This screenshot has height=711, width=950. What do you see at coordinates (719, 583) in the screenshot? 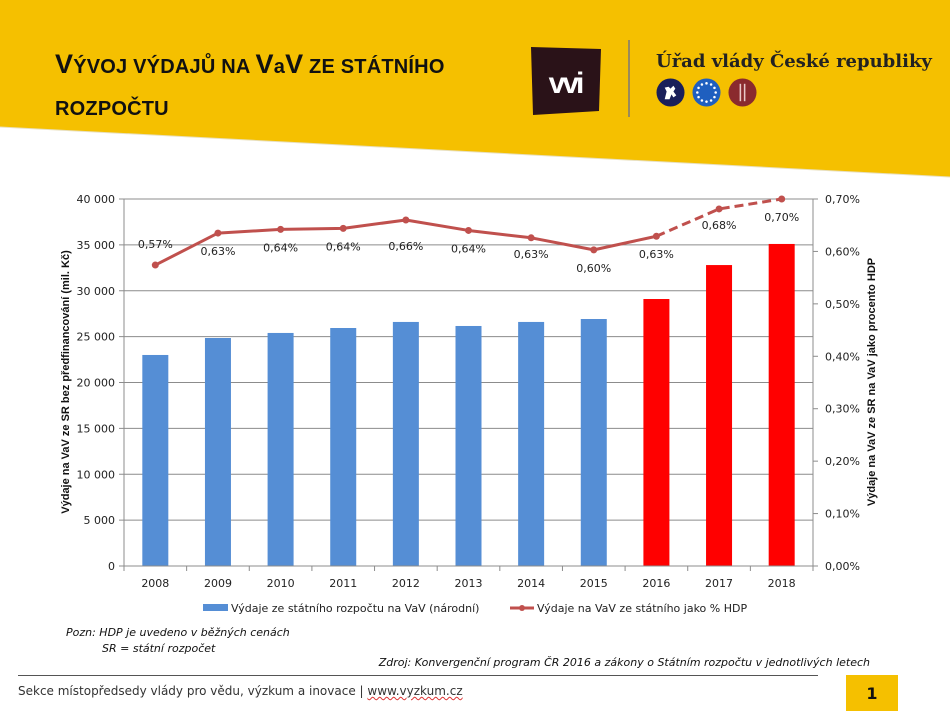
I see `x-tick-label: 2017` at bounding box center [719, 583].